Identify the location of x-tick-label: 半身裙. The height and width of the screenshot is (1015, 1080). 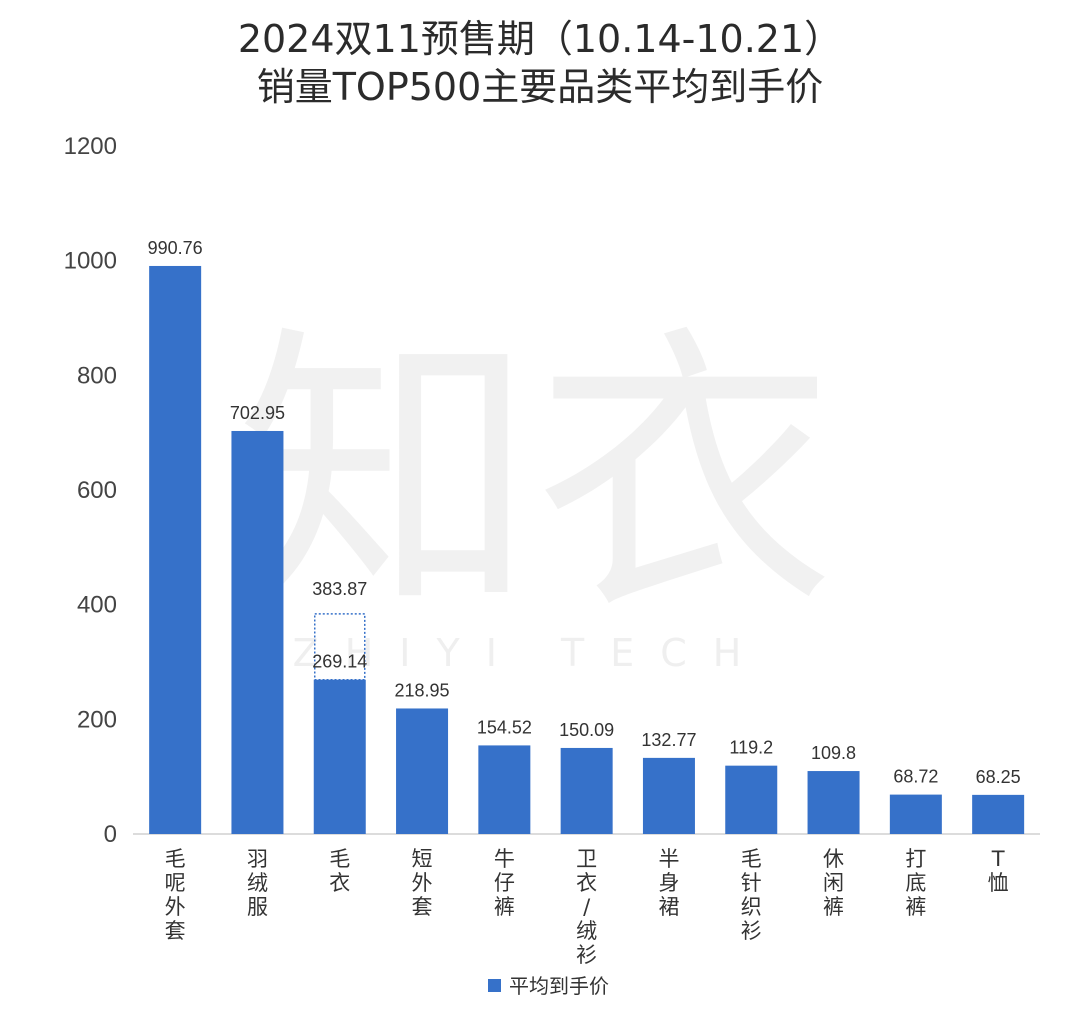
(668, 883).